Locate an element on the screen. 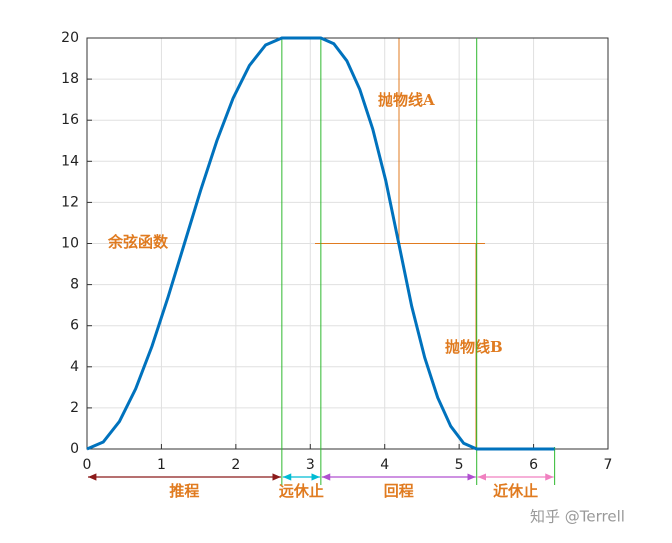 This screenshot has height=543, width=672. y-tick-label: 10 is located at coordinates (70, 244).